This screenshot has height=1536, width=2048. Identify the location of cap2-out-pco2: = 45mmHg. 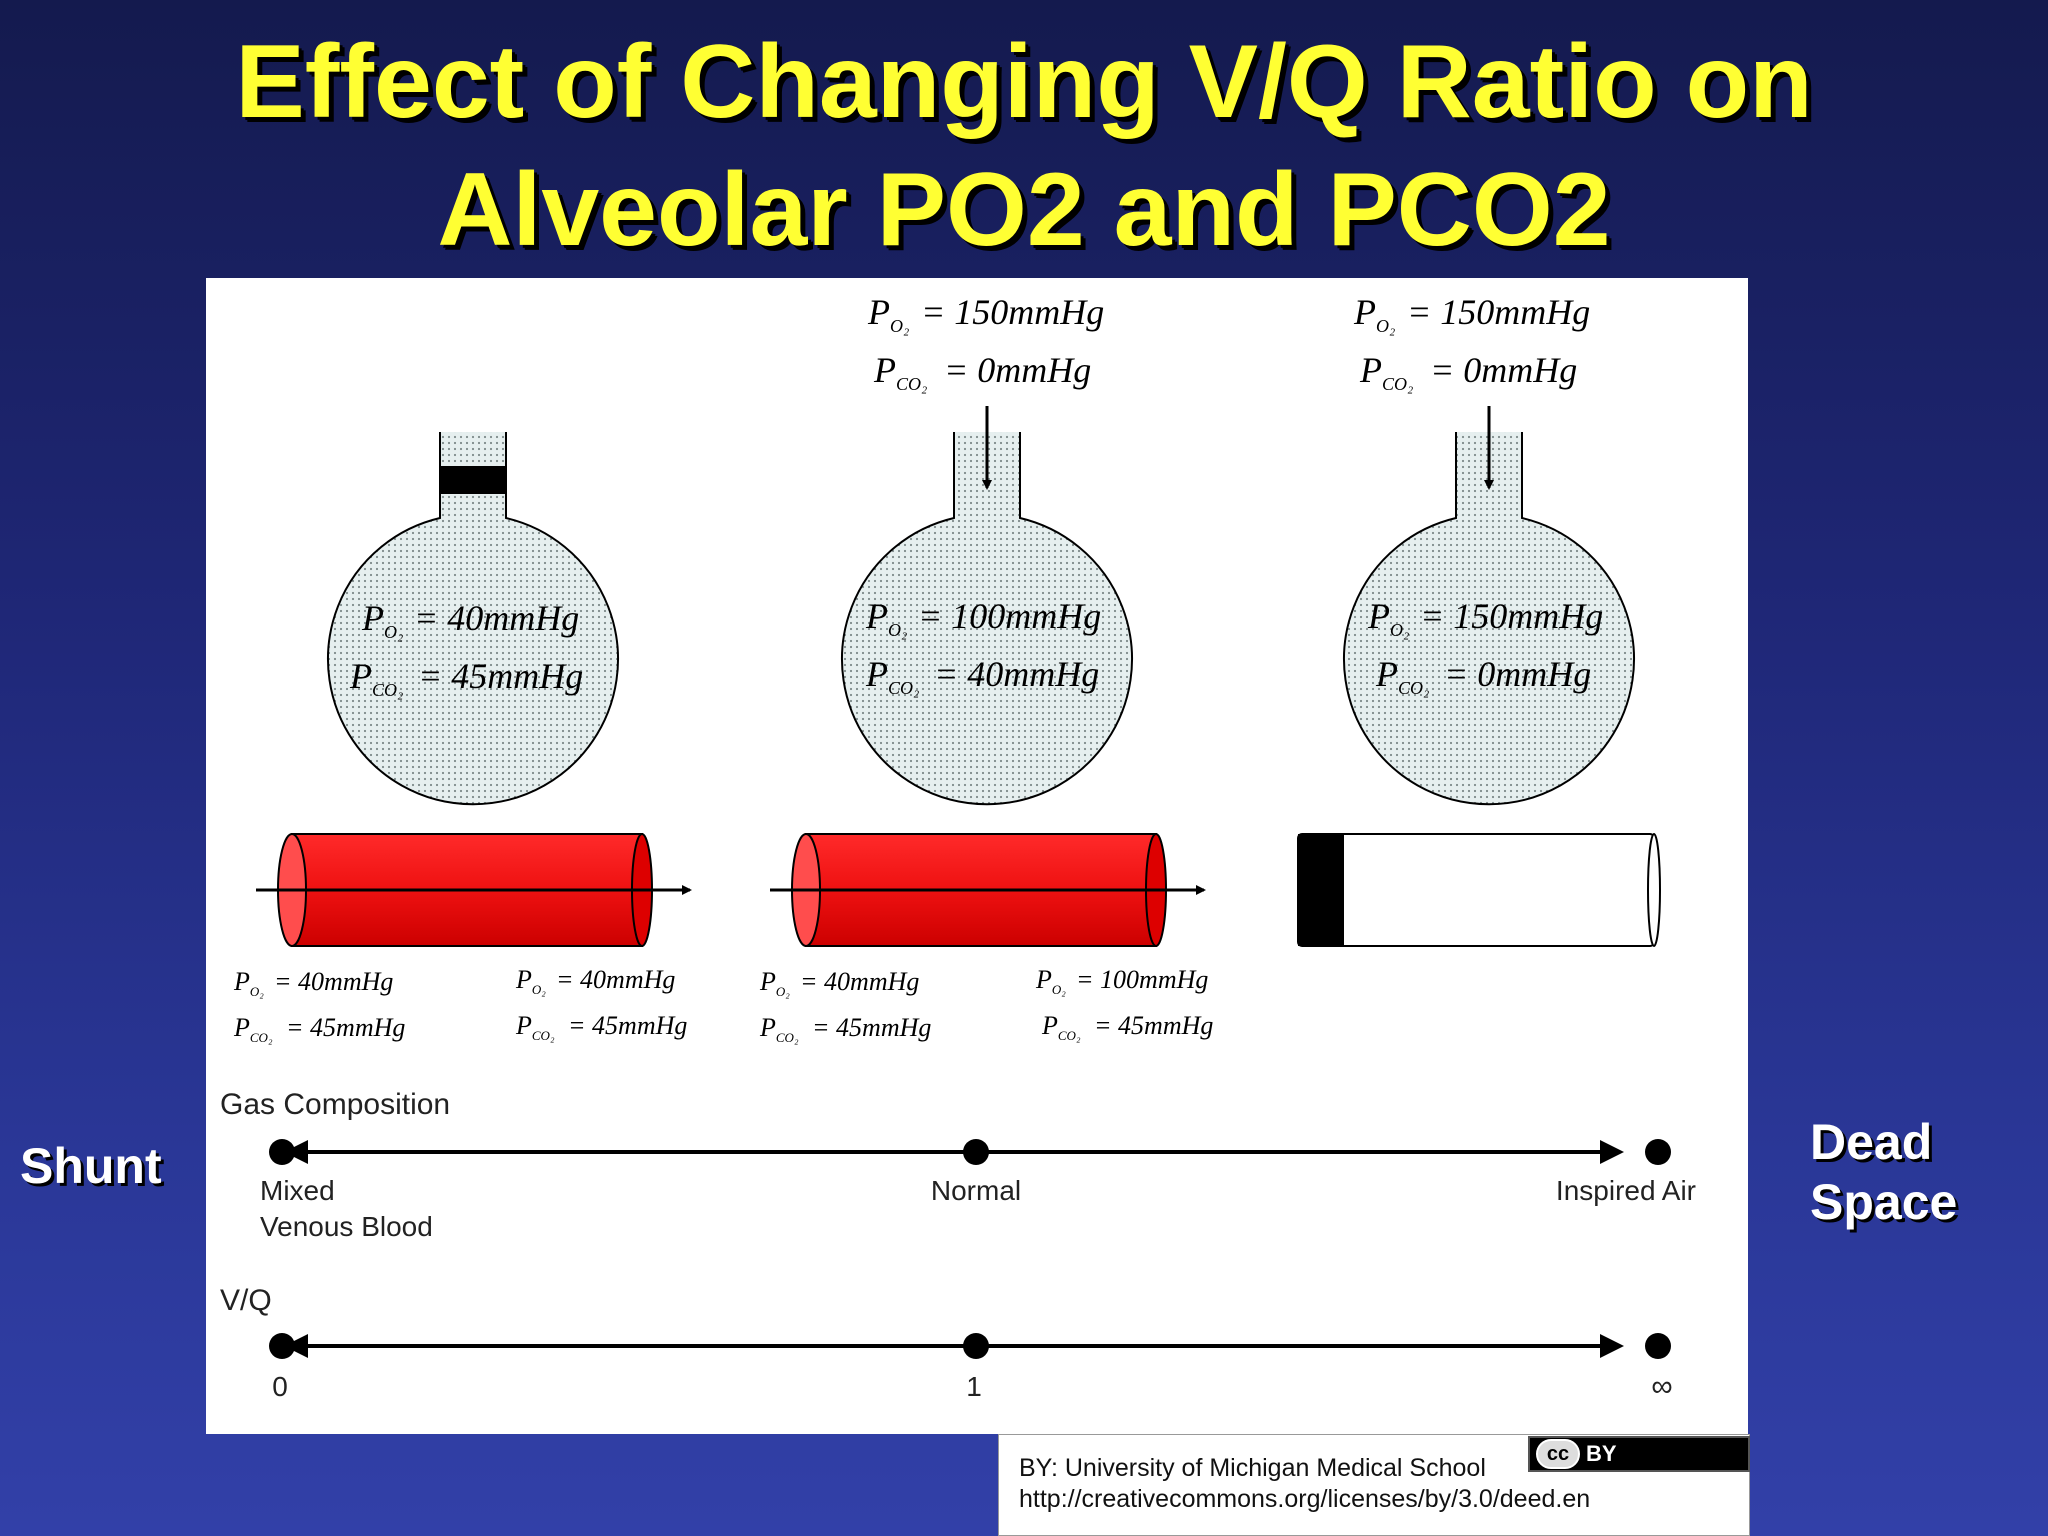
(1153, 1025).